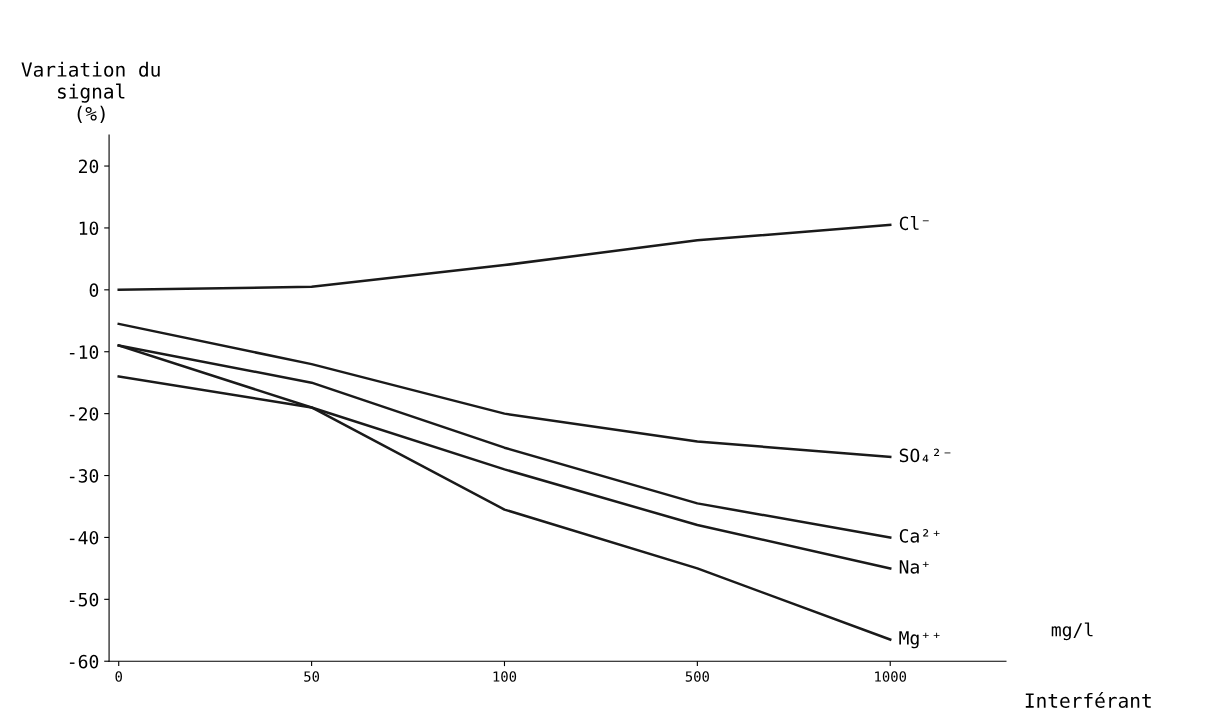  I want to click on y-axis-title: Variation du signal (%), so click(90, 92).